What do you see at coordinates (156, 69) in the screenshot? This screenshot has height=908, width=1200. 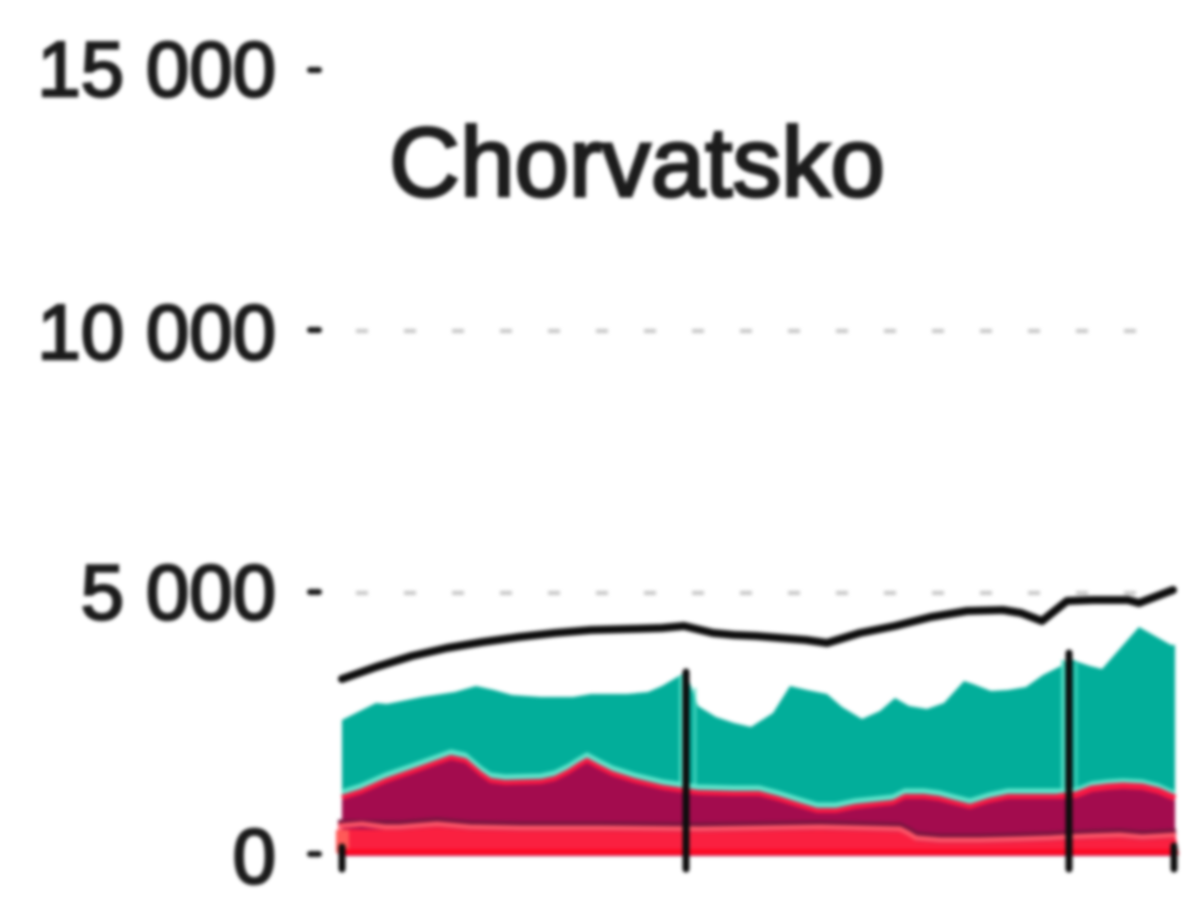 I see `svg-text: 15 000` at bounding box center [156, 69].